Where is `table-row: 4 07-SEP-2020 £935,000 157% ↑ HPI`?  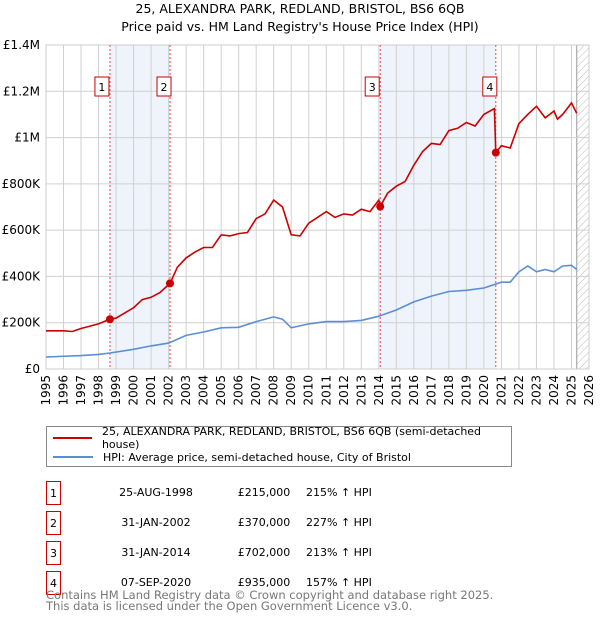 table-row: 4 07-SEP-2020 £935,000 157% ↑ HPI is located at coordinates (246, 583).